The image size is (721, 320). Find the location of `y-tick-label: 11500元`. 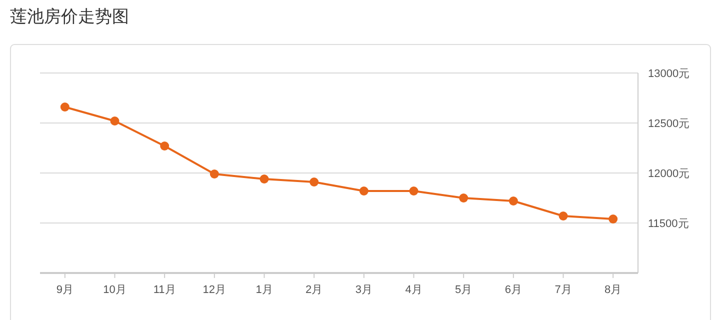

y-tick-label: 11500元 is located at coordinates (668, 224).